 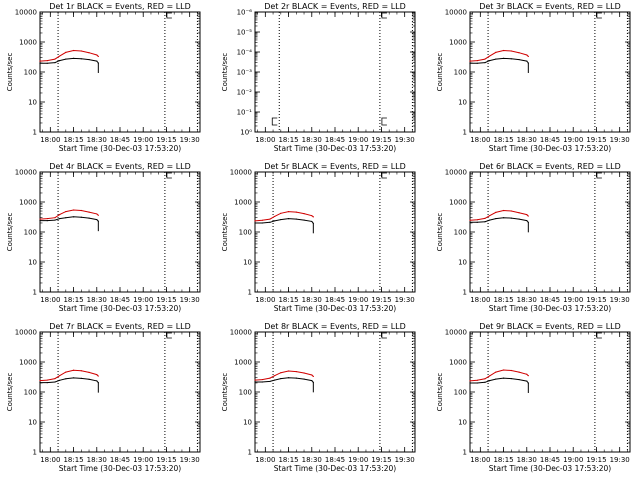 I want to click on y-tick-label: 10⁻³, so click(x=245, y=73).